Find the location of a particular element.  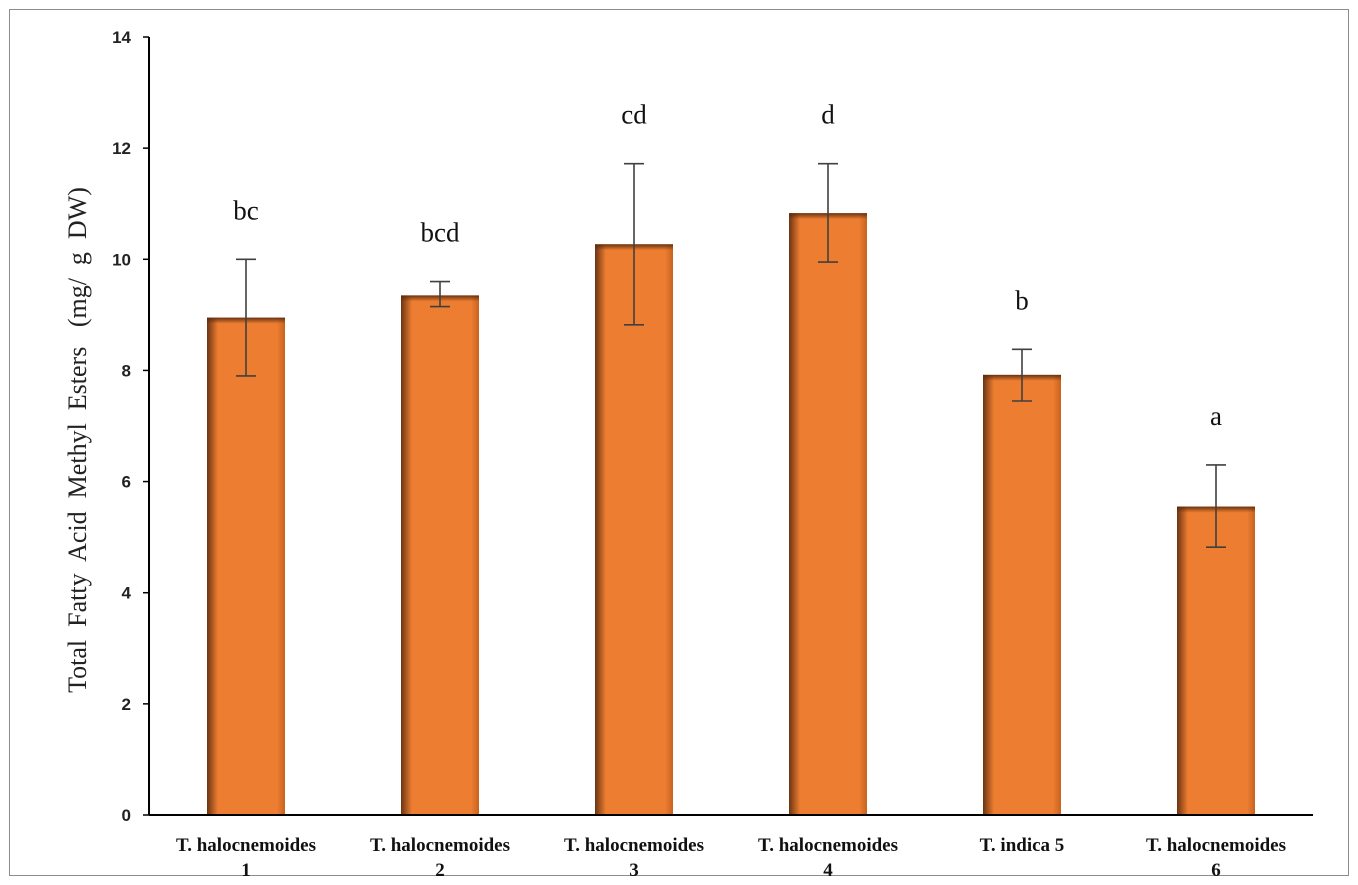

y-tick-label: 8 is located at coordinates (126, 370).